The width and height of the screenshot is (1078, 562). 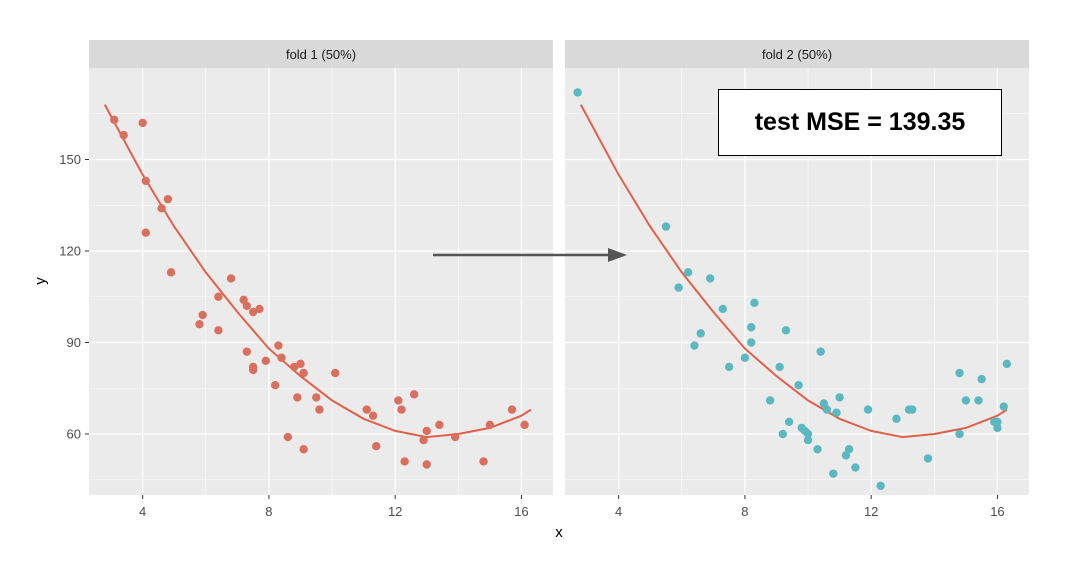 I want to click on y-tick-label: 60, so click(x=74, y=434).